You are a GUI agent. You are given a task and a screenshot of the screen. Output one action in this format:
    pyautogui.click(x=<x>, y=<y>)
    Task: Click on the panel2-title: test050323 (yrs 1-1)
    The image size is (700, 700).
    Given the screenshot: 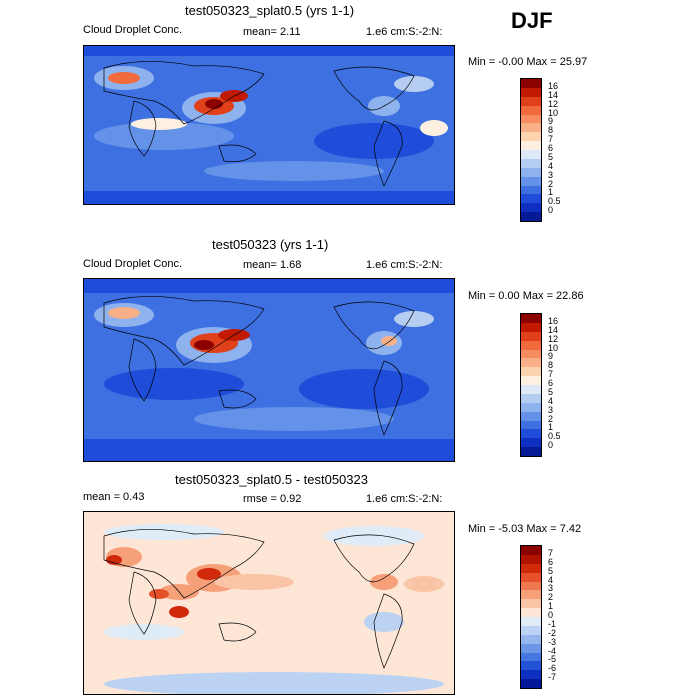 What is the action you would take?
    pyautogui.click(x=270, y=244)
    